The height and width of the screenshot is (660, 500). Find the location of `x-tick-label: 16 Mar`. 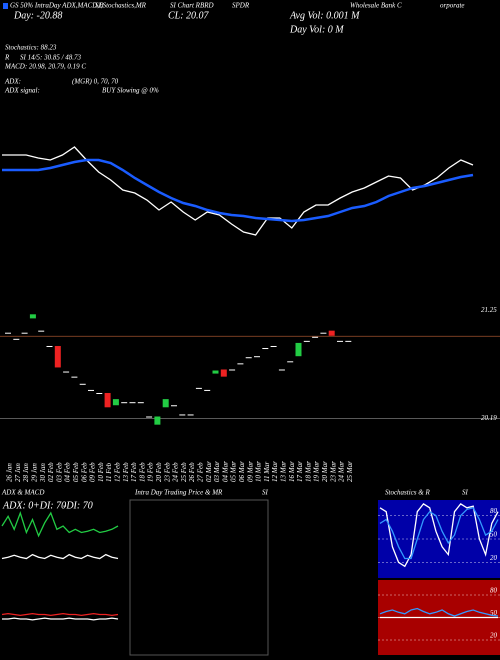

x-tick-label: 16 Mar is located at coordinates (292, 471).